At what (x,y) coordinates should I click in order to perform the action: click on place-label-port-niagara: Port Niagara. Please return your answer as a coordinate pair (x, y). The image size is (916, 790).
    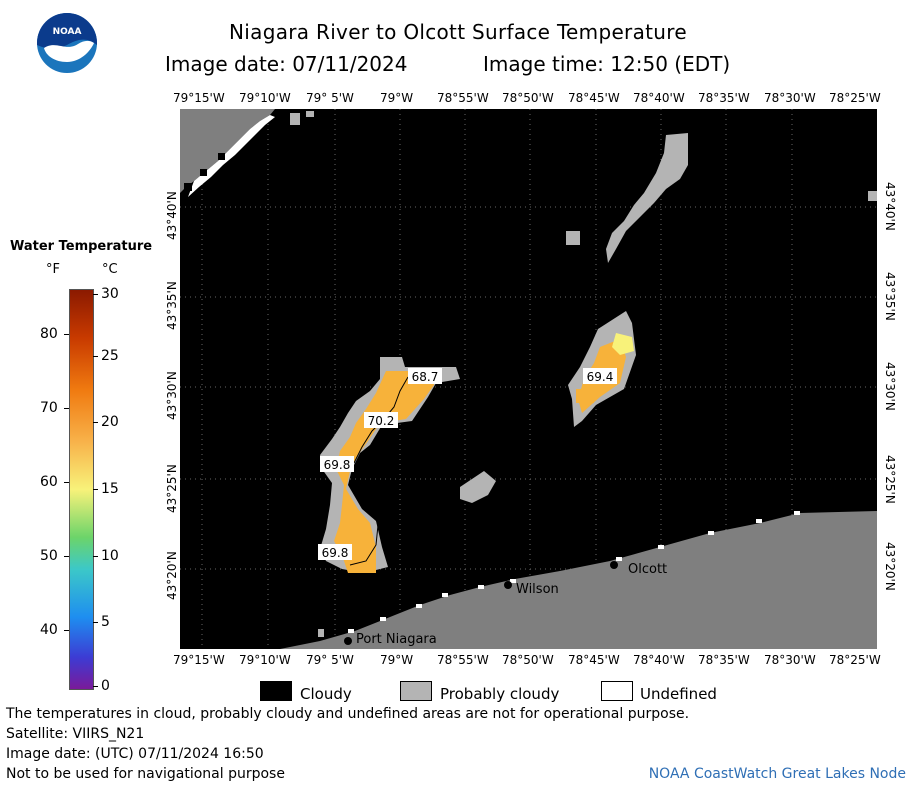
    Looking at the image, I should click on (396, 639).